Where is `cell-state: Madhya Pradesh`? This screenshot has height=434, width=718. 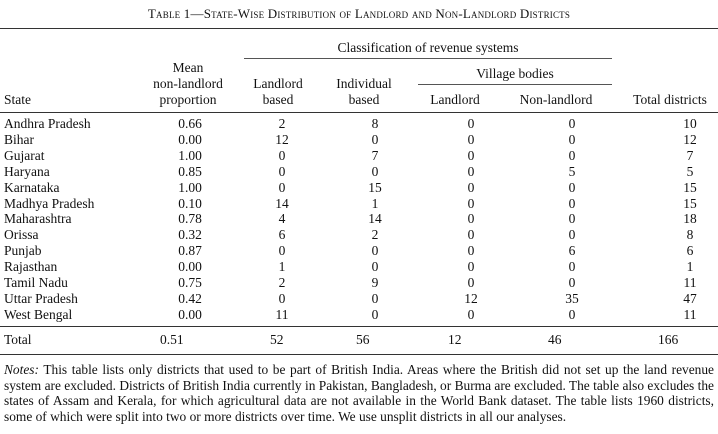
cell-state: Madhya Pradesh is located at coordinates (49, 203).